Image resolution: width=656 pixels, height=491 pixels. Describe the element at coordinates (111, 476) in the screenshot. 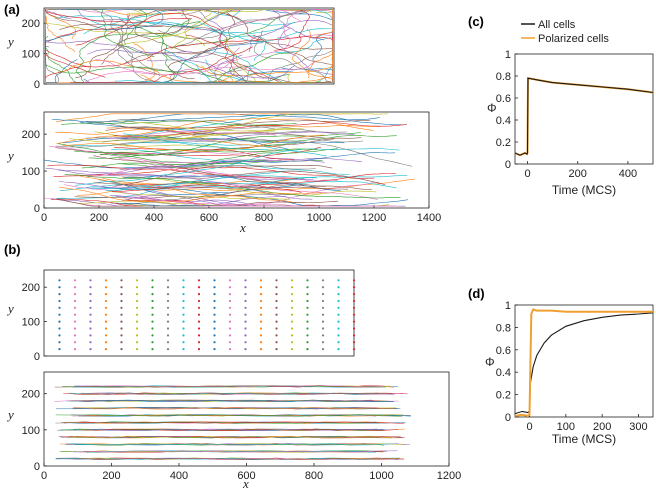

I see `x-tick-label: 200` at that location.